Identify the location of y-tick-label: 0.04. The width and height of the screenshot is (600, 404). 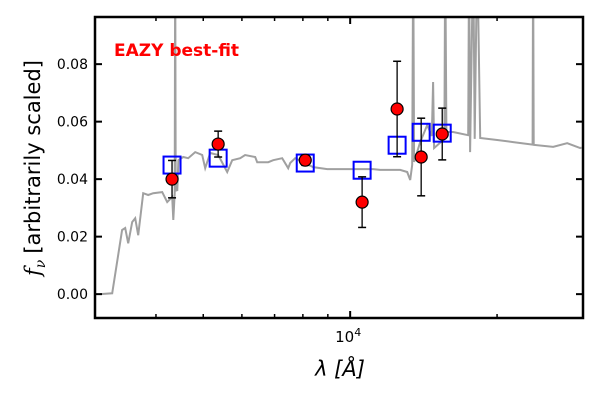
(72, 180).